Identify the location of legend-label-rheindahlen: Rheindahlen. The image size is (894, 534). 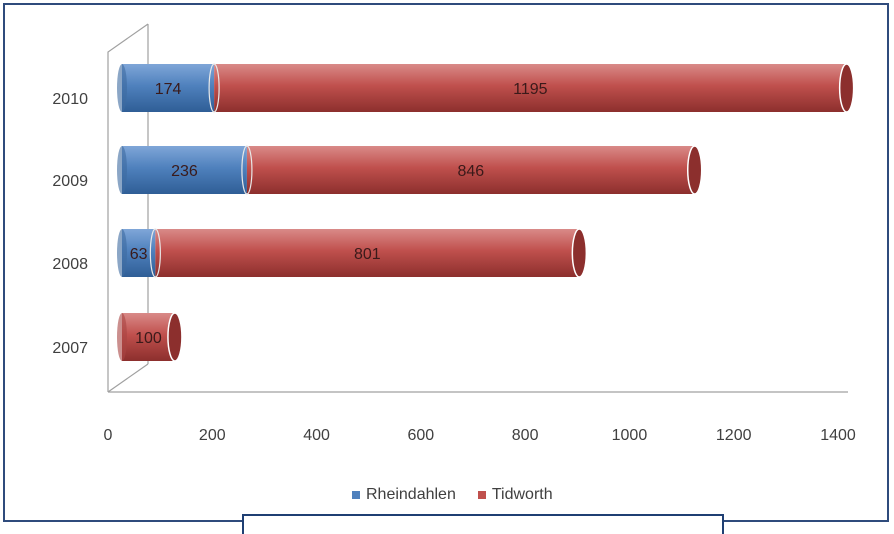
(411, 494).